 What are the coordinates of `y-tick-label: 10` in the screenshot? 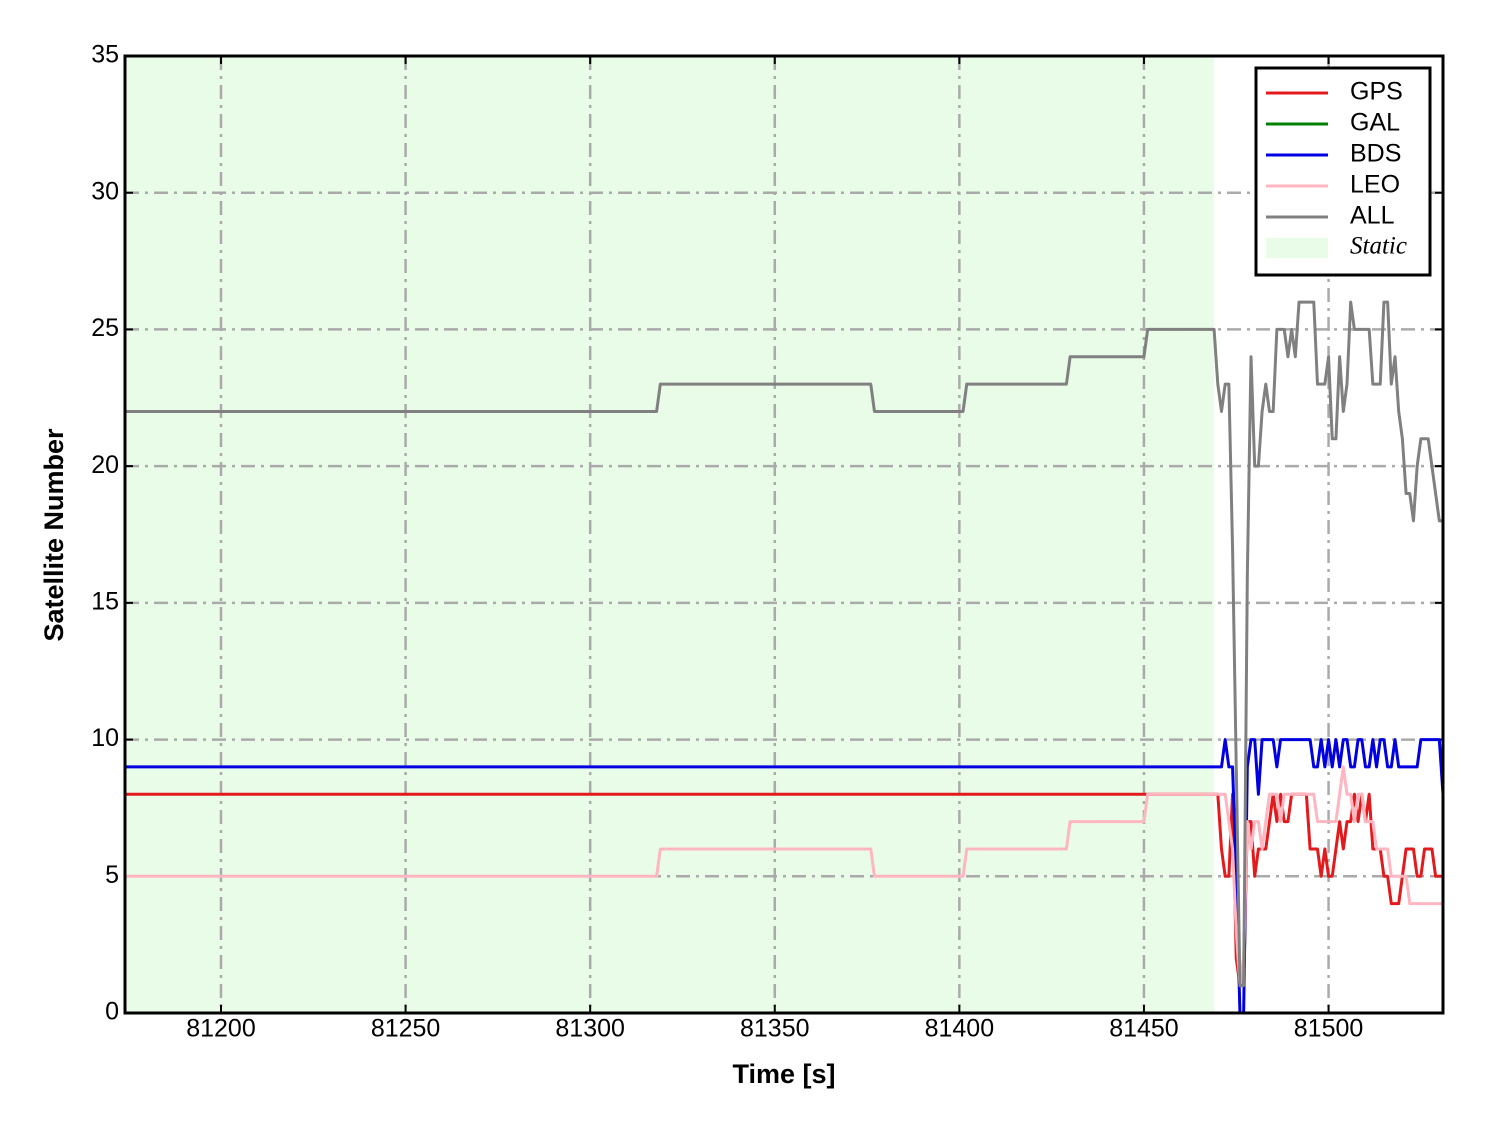 It's located at (105, 738).